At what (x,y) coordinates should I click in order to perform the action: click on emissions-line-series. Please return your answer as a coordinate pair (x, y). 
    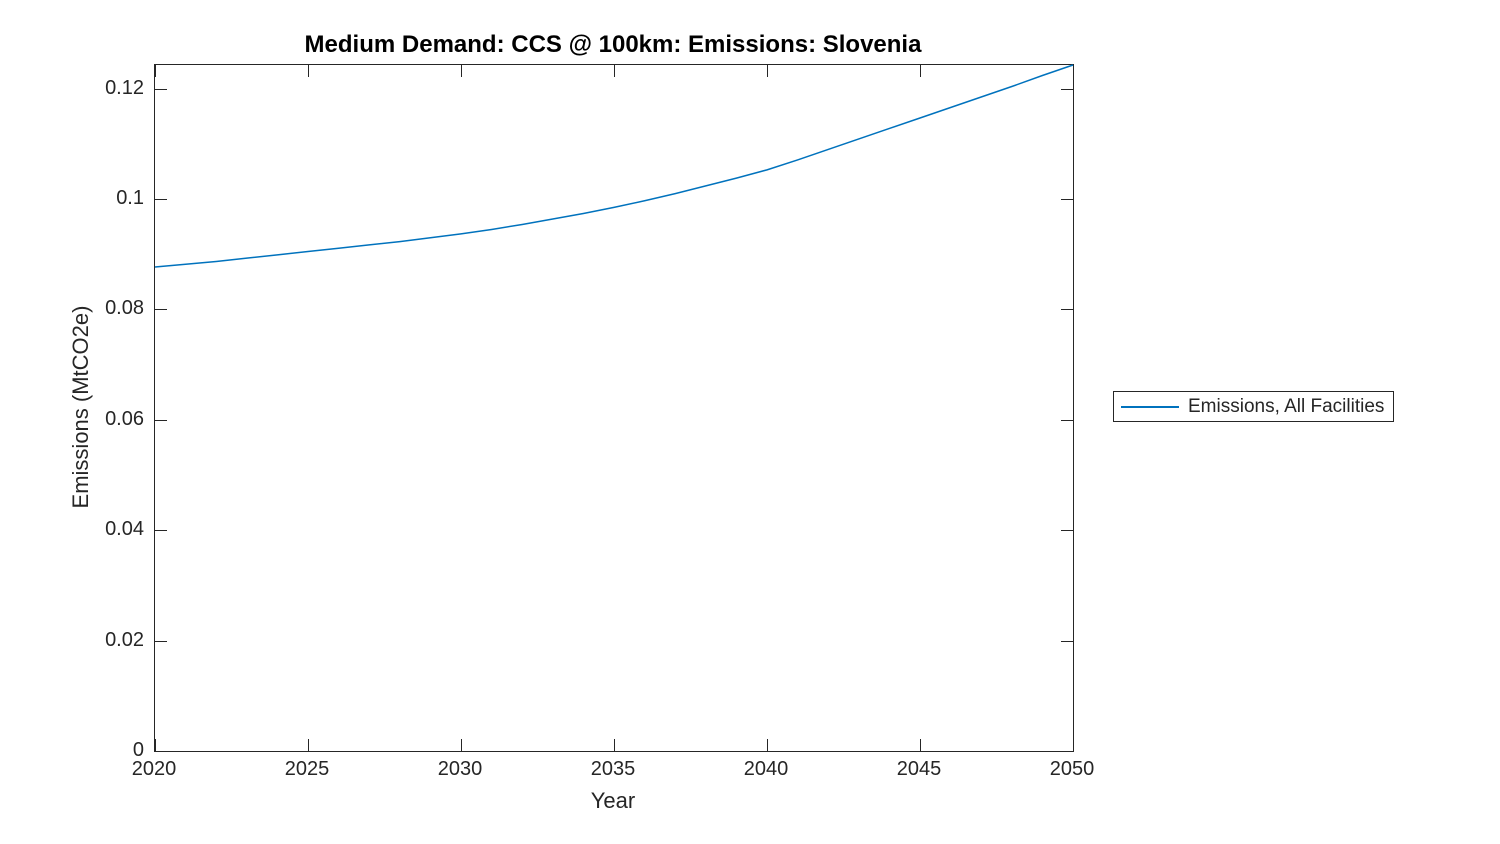
    Looking at the image, I should click on (614, 166).